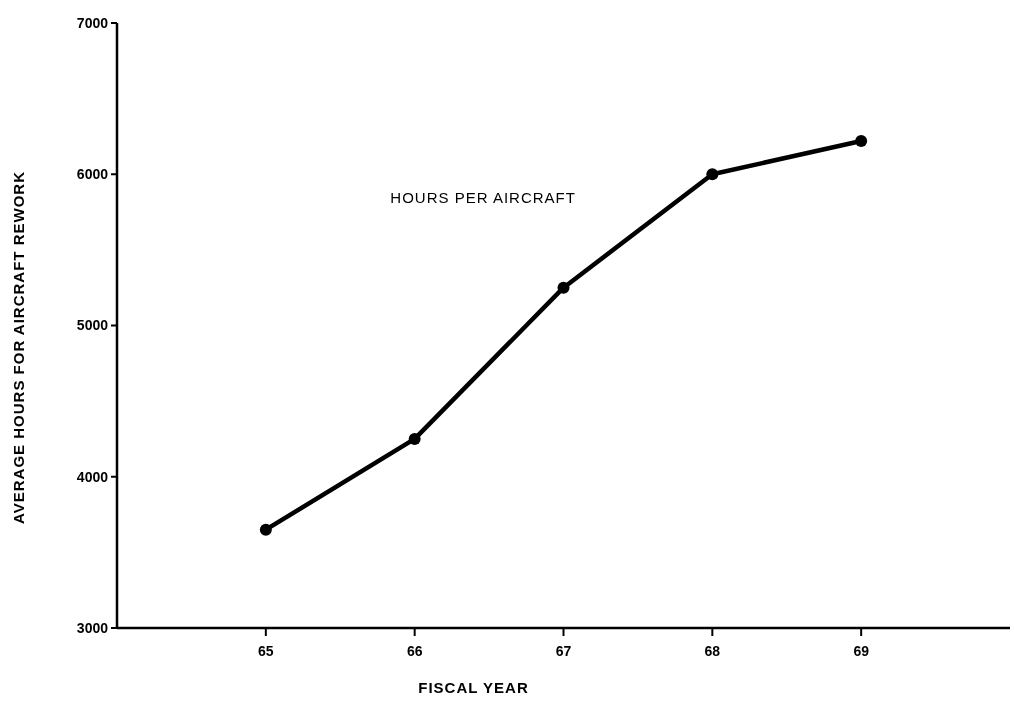 This screenshot has width=1014, height=703. I want to click on y-axis-title: AVERAGE HOURS FOR AIRCRAFT REWORK, so click(18, 347).